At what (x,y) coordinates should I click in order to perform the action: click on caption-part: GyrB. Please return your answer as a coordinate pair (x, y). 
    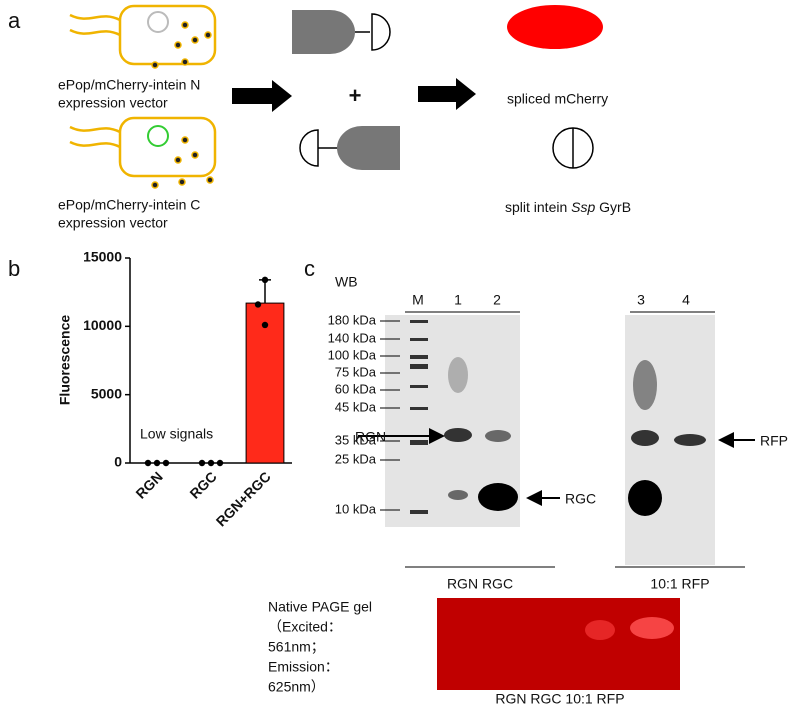
    Looking at the image, I should click on (613, 207).